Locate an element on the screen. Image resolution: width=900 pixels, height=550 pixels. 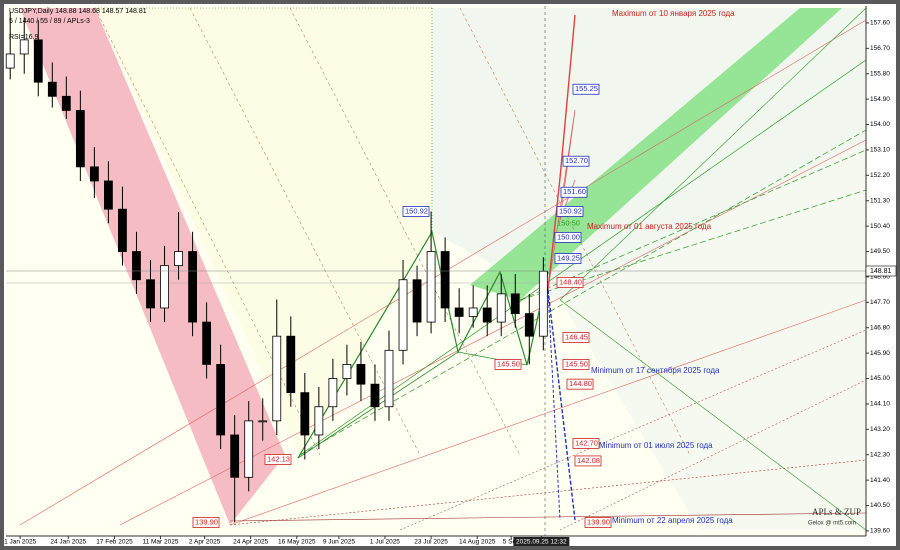
y-tick-label: 139.60 is located at coordinates (880, 531).